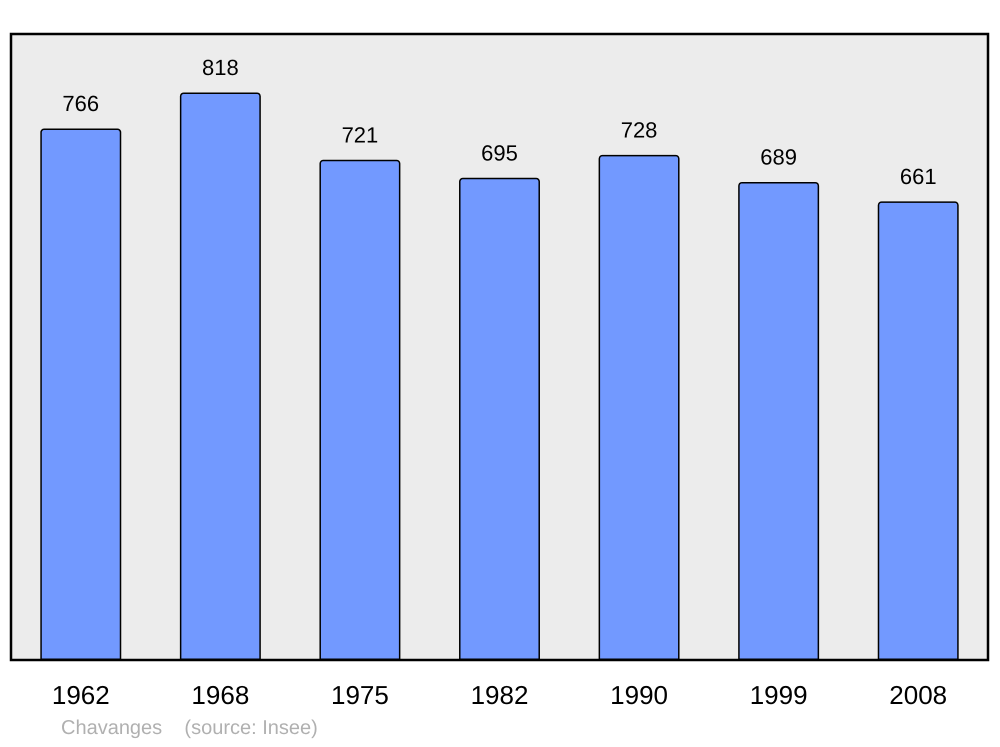  What do you see at coordinates (778, 157) in the screenshot?
I see `data-label: 689` at bounding box center [778, 157].